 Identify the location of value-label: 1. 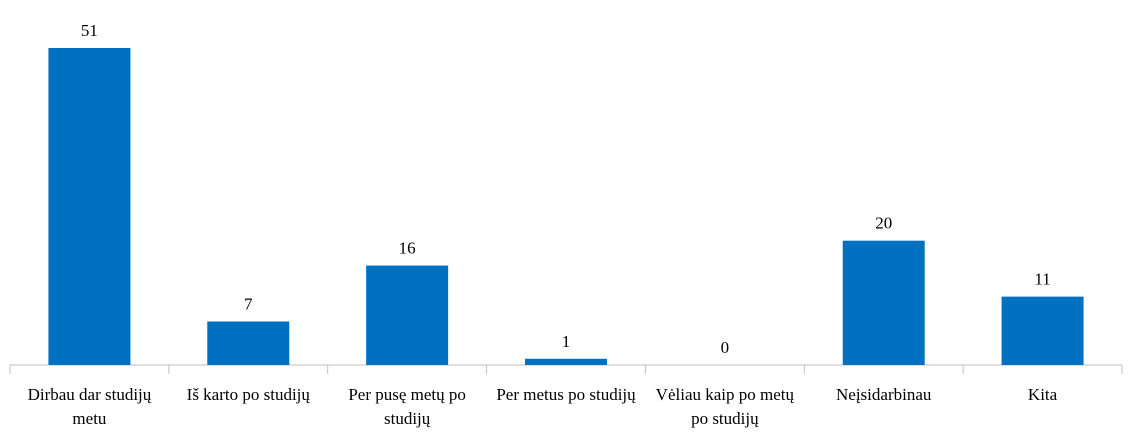
(566, 341).